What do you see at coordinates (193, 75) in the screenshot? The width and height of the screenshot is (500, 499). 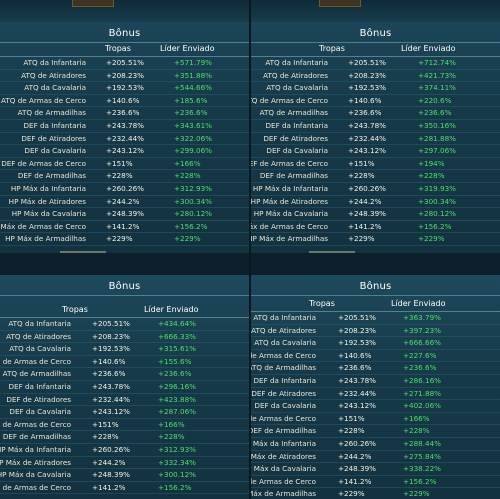 I see `lider-value: +351.88%` at bounding box center [193, 75].